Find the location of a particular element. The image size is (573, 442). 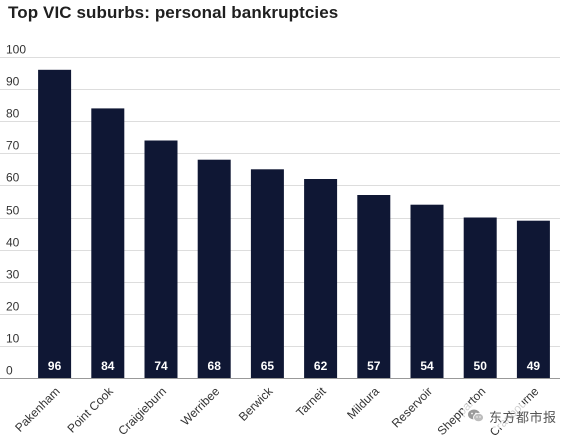

watermark: 东方都市报 is located at coordinates (515, 416).